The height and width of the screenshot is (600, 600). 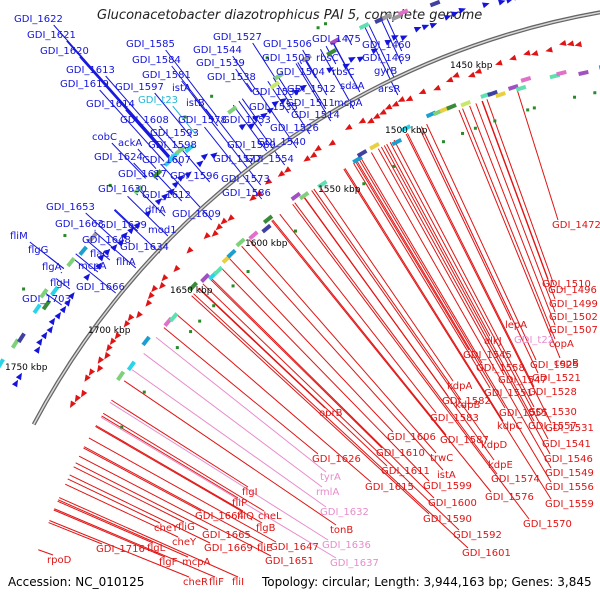 I want to click on forward-gene-label: GDI_1612, so click(x=166, y=195).